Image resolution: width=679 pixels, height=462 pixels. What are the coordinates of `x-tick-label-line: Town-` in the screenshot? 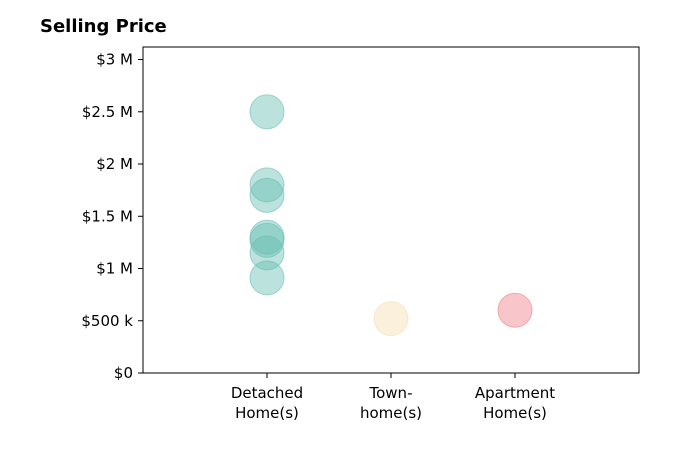 It's located at (391, 393).